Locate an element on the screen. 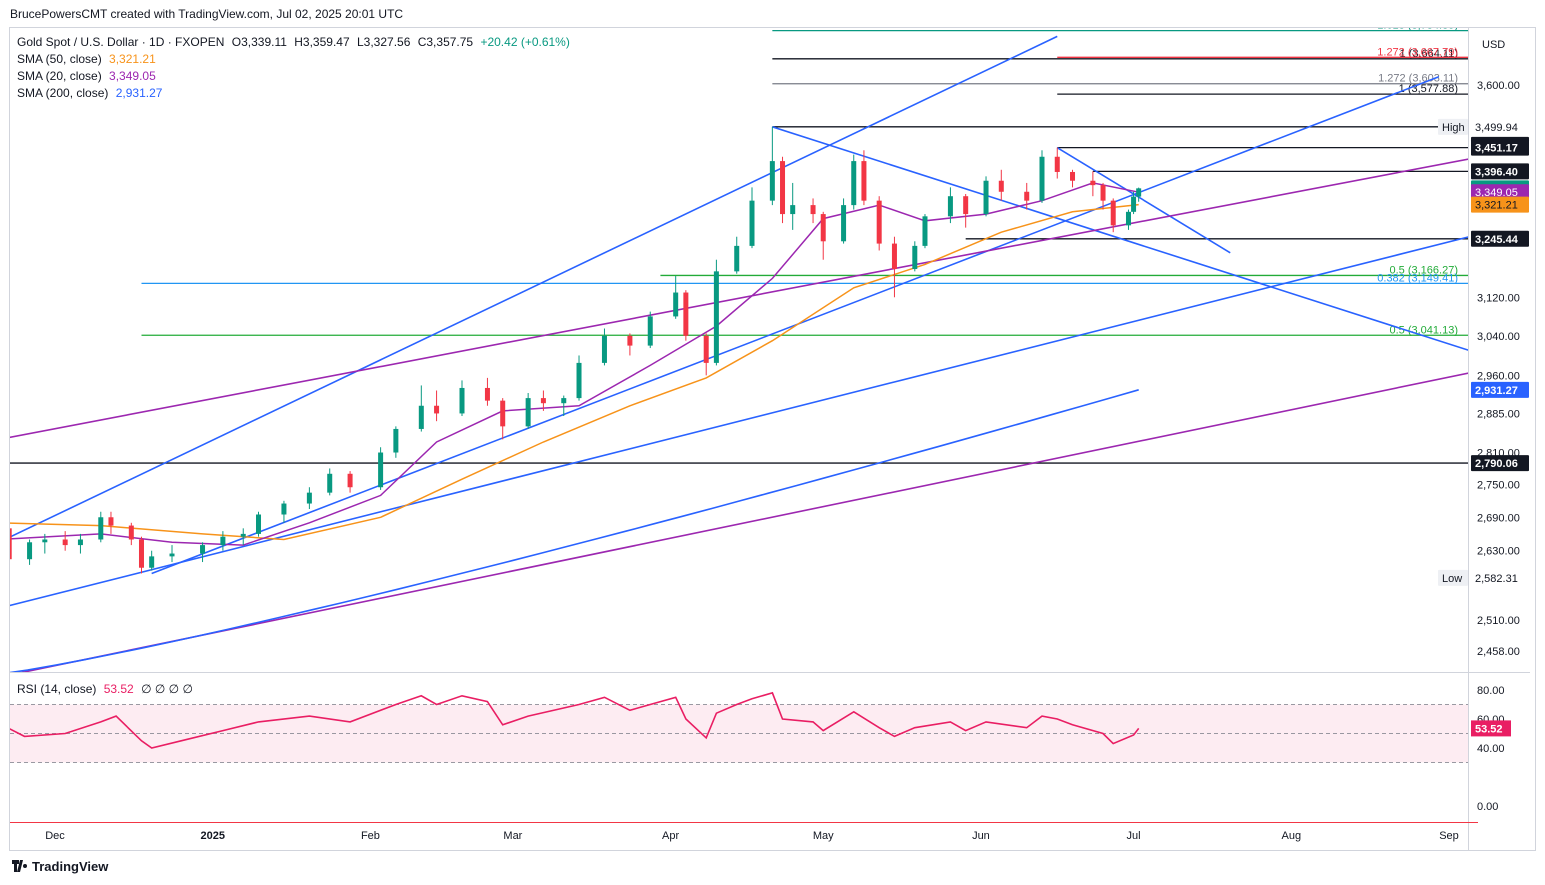 The width and height of the screenshot is (1545, 885). ohlc-high: H3,359.47 is located at coordinates (322, 42).